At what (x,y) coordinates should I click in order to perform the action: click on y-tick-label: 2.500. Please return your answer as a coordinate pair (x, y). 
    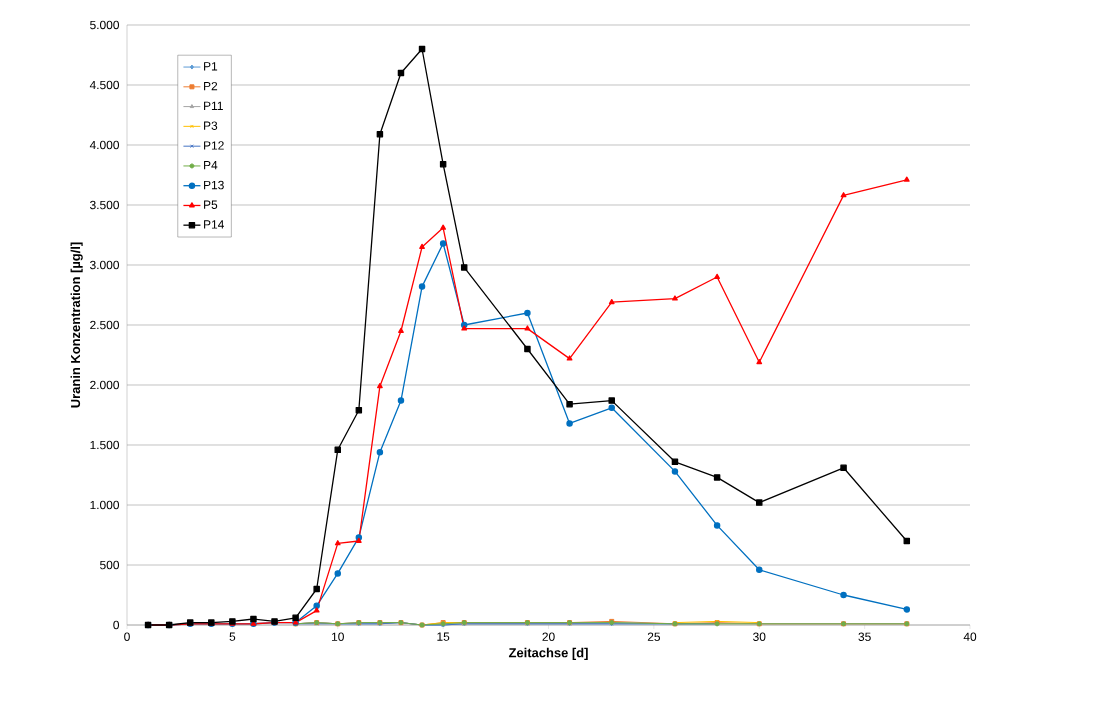
    Looking at the image, I should click on (105, 325).